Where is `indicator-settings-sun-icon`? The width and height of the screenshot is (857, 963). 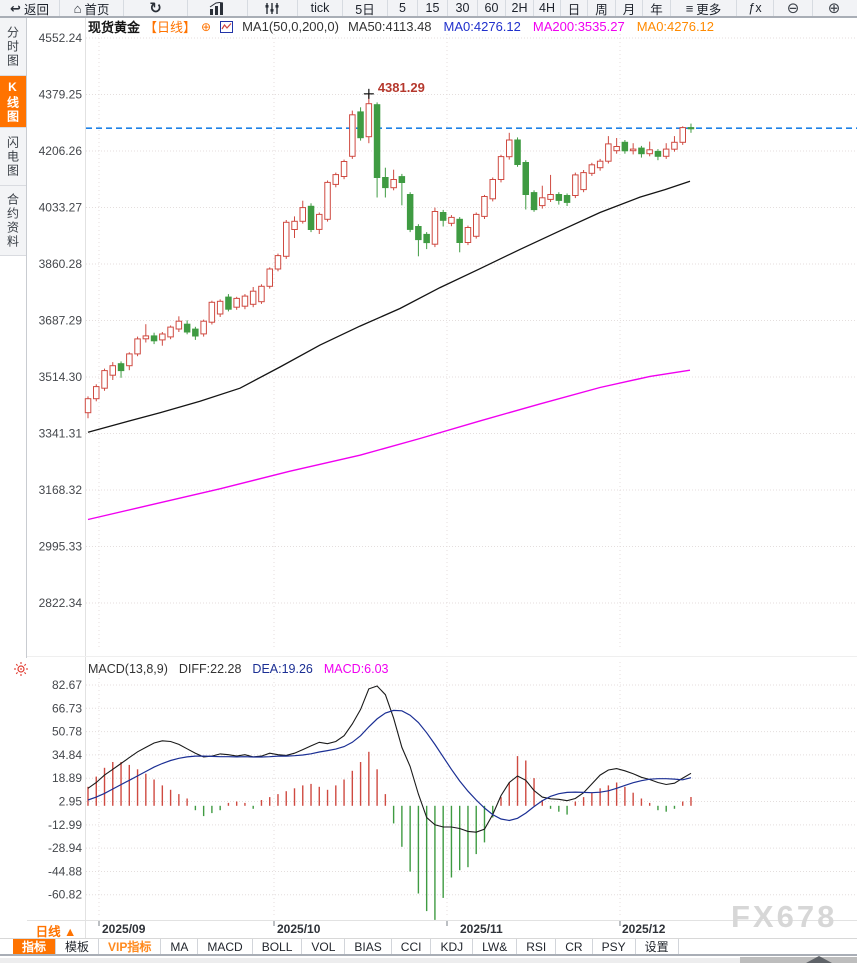
indicator-settings-sun-icon is located at coordinates (21, 669).